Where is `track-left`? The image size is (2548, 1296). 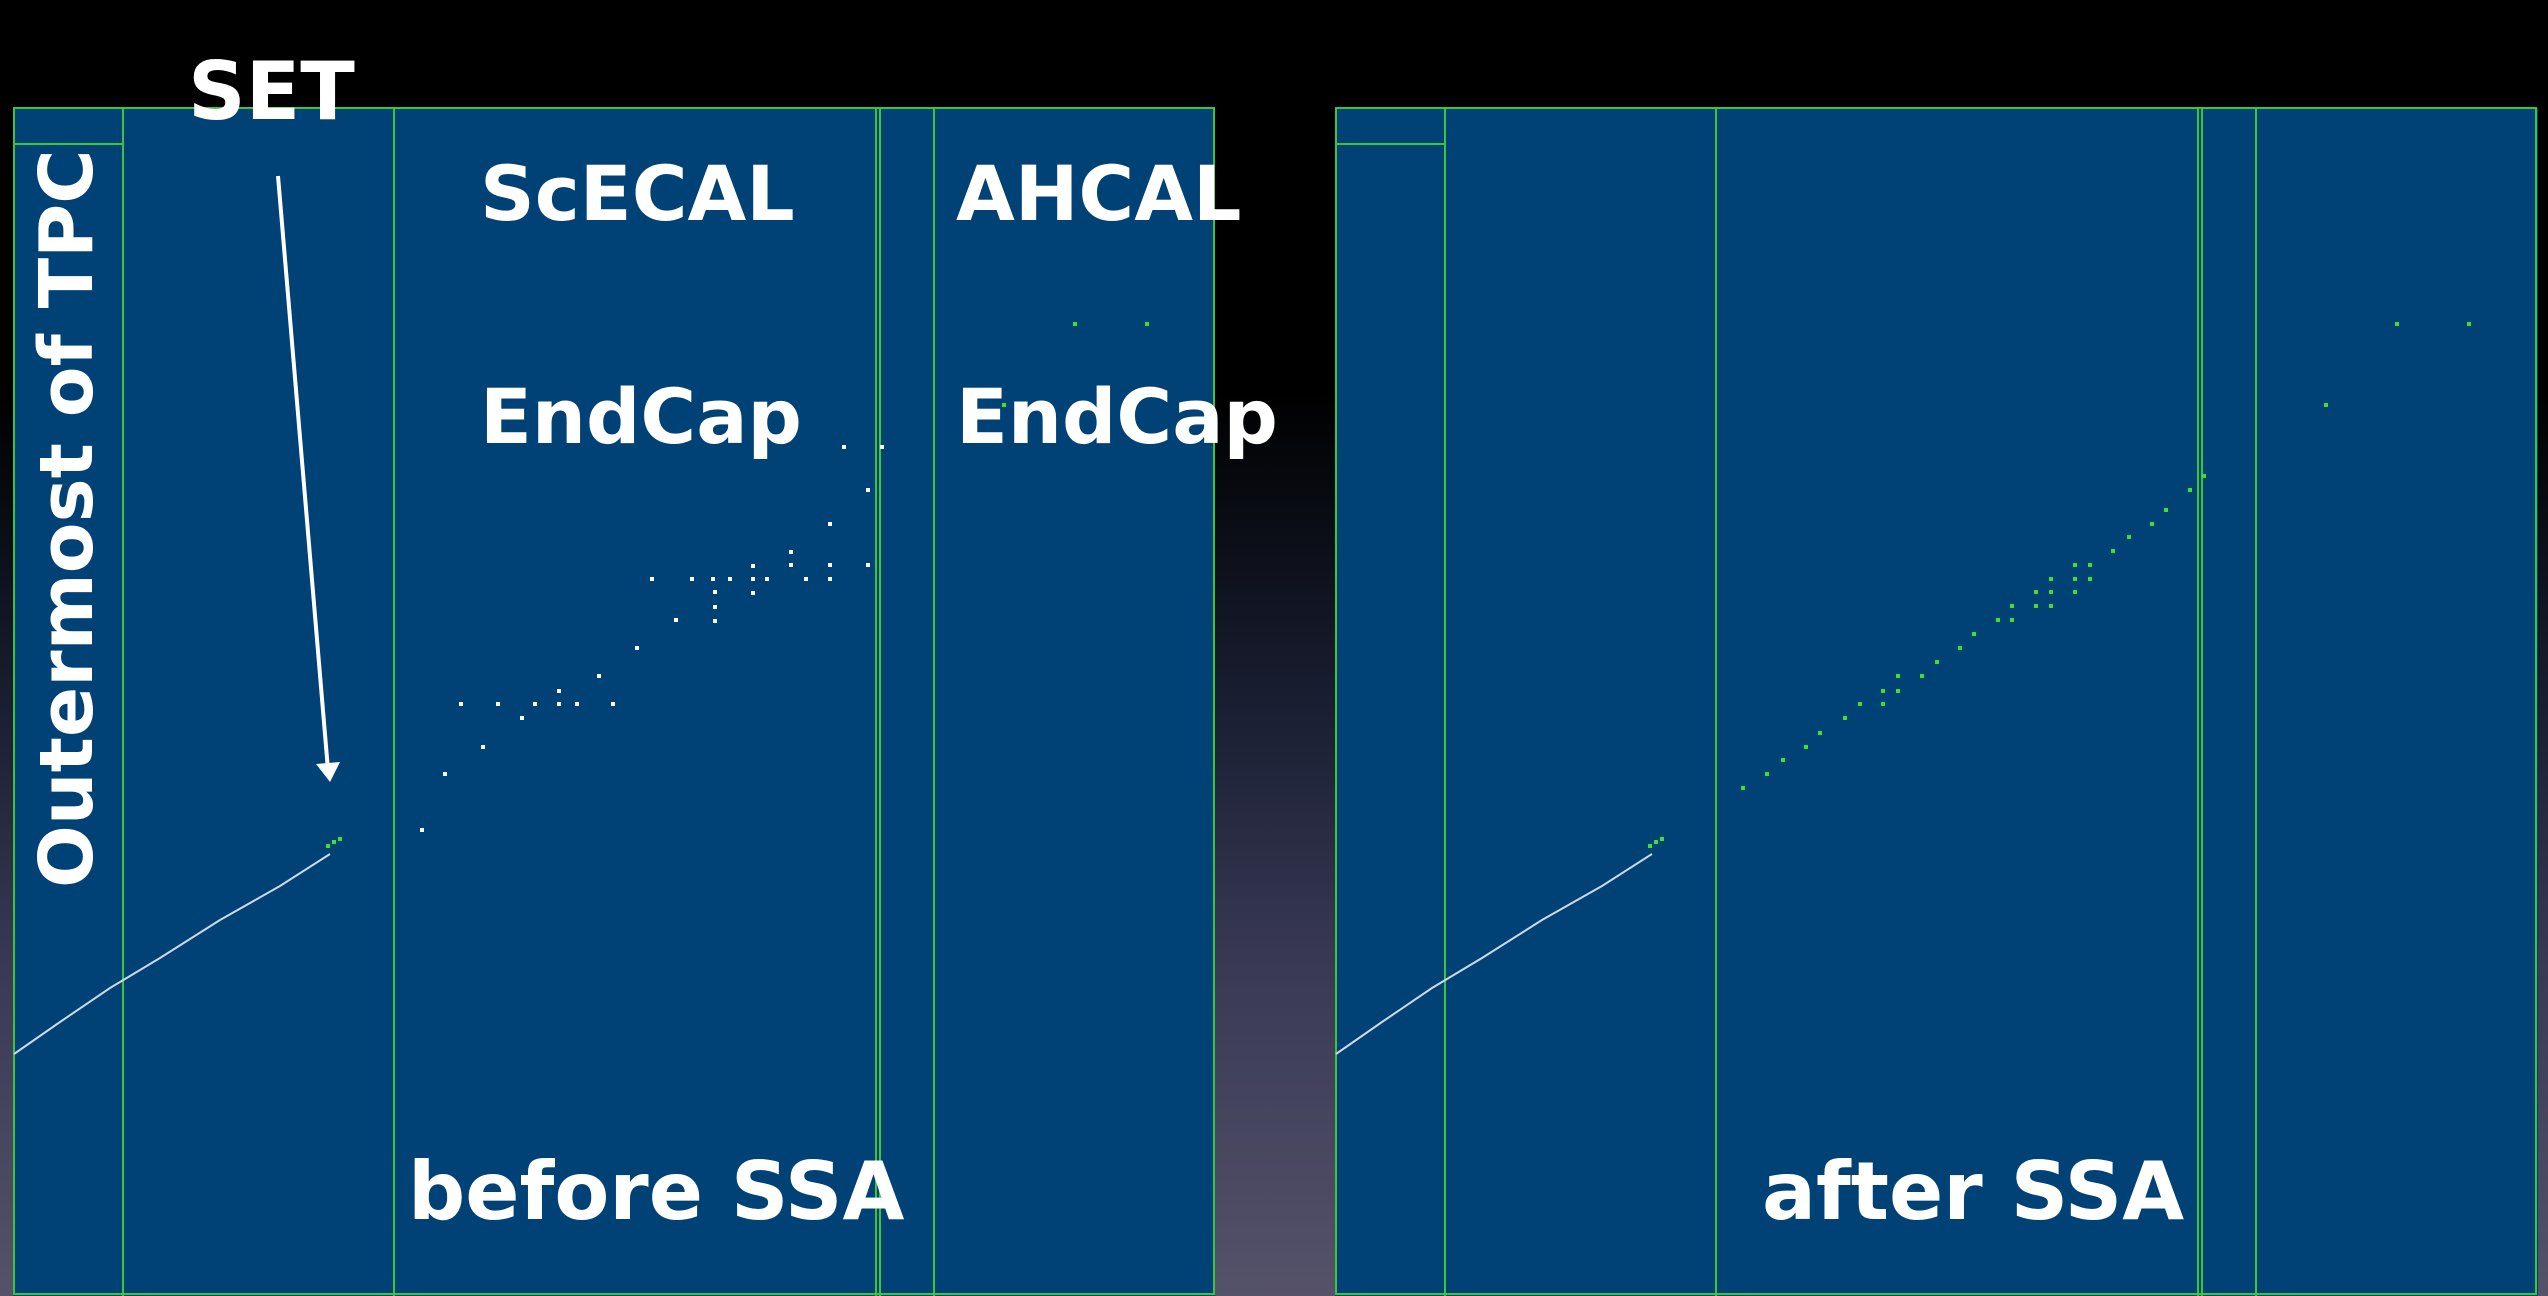
track-left is located at coordinates (172, 954).